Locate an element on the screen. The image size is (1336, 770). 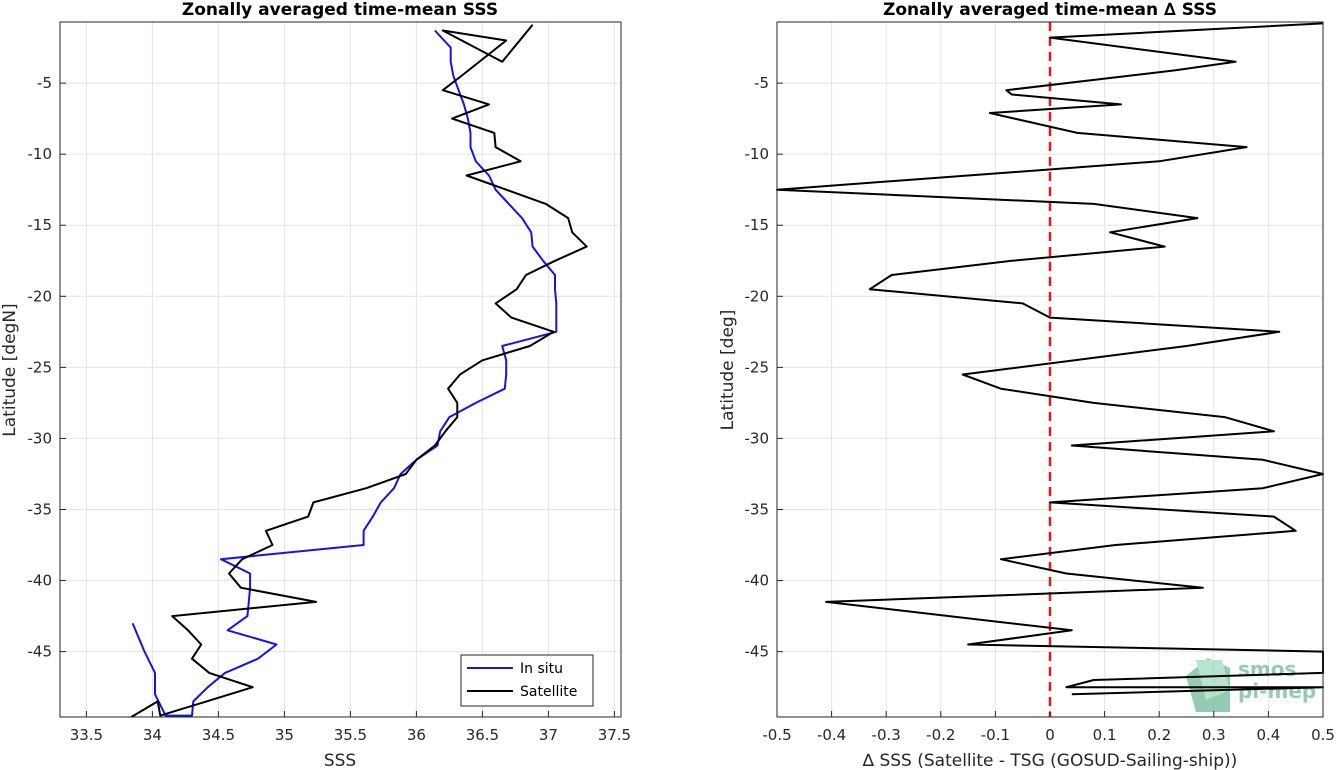
delta-sss-y-ticks: -5 -10 -15 -20 -25 -30 -35 -40 -45 is located at coordinates (764, 367).